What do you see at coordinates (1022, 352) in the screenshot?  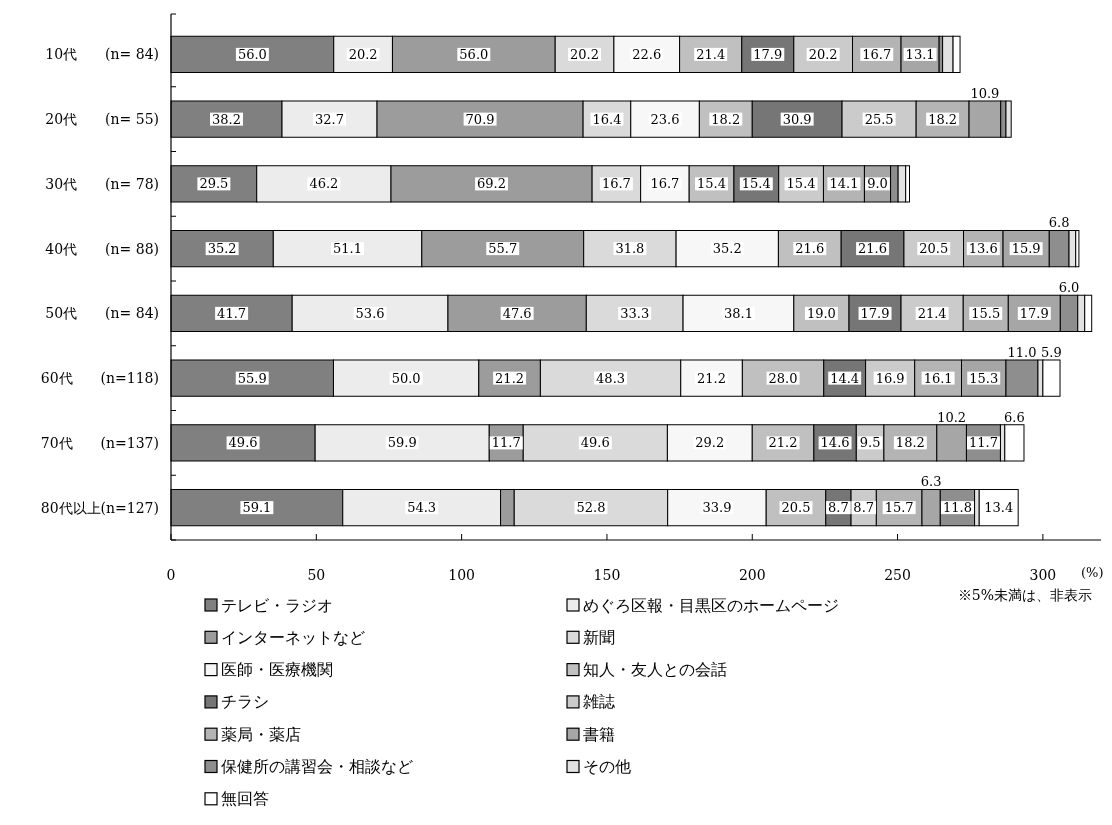 I see `data-label: 11.0` at bounding box center [1022, 352].